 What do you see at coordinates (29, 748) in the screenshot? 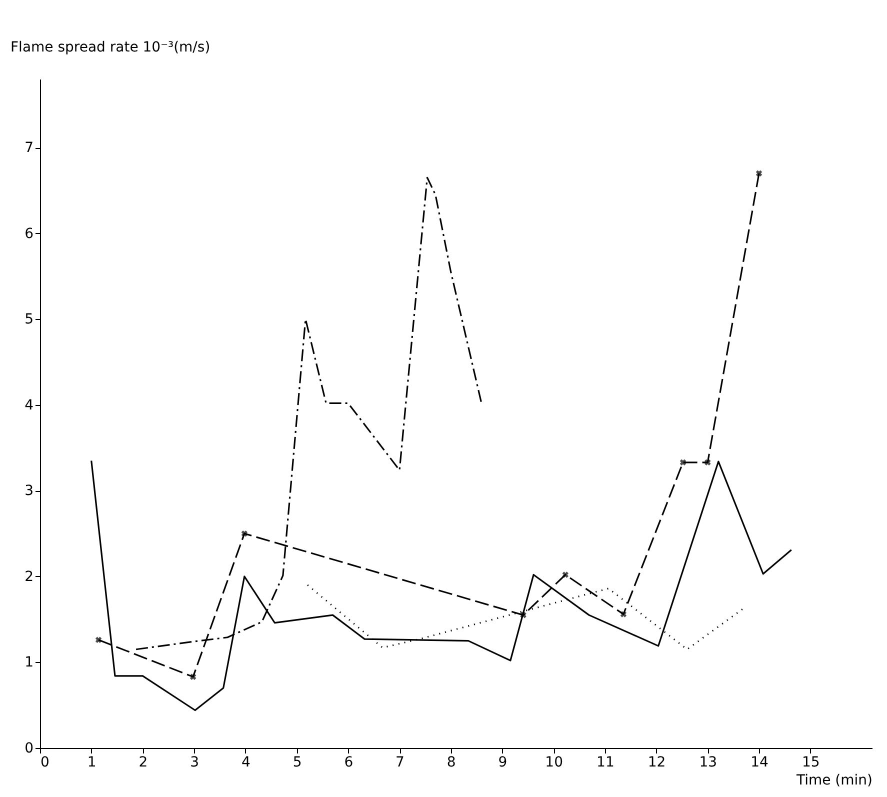
I see `y-tick-label: 0` at bounding box center [29, 748].